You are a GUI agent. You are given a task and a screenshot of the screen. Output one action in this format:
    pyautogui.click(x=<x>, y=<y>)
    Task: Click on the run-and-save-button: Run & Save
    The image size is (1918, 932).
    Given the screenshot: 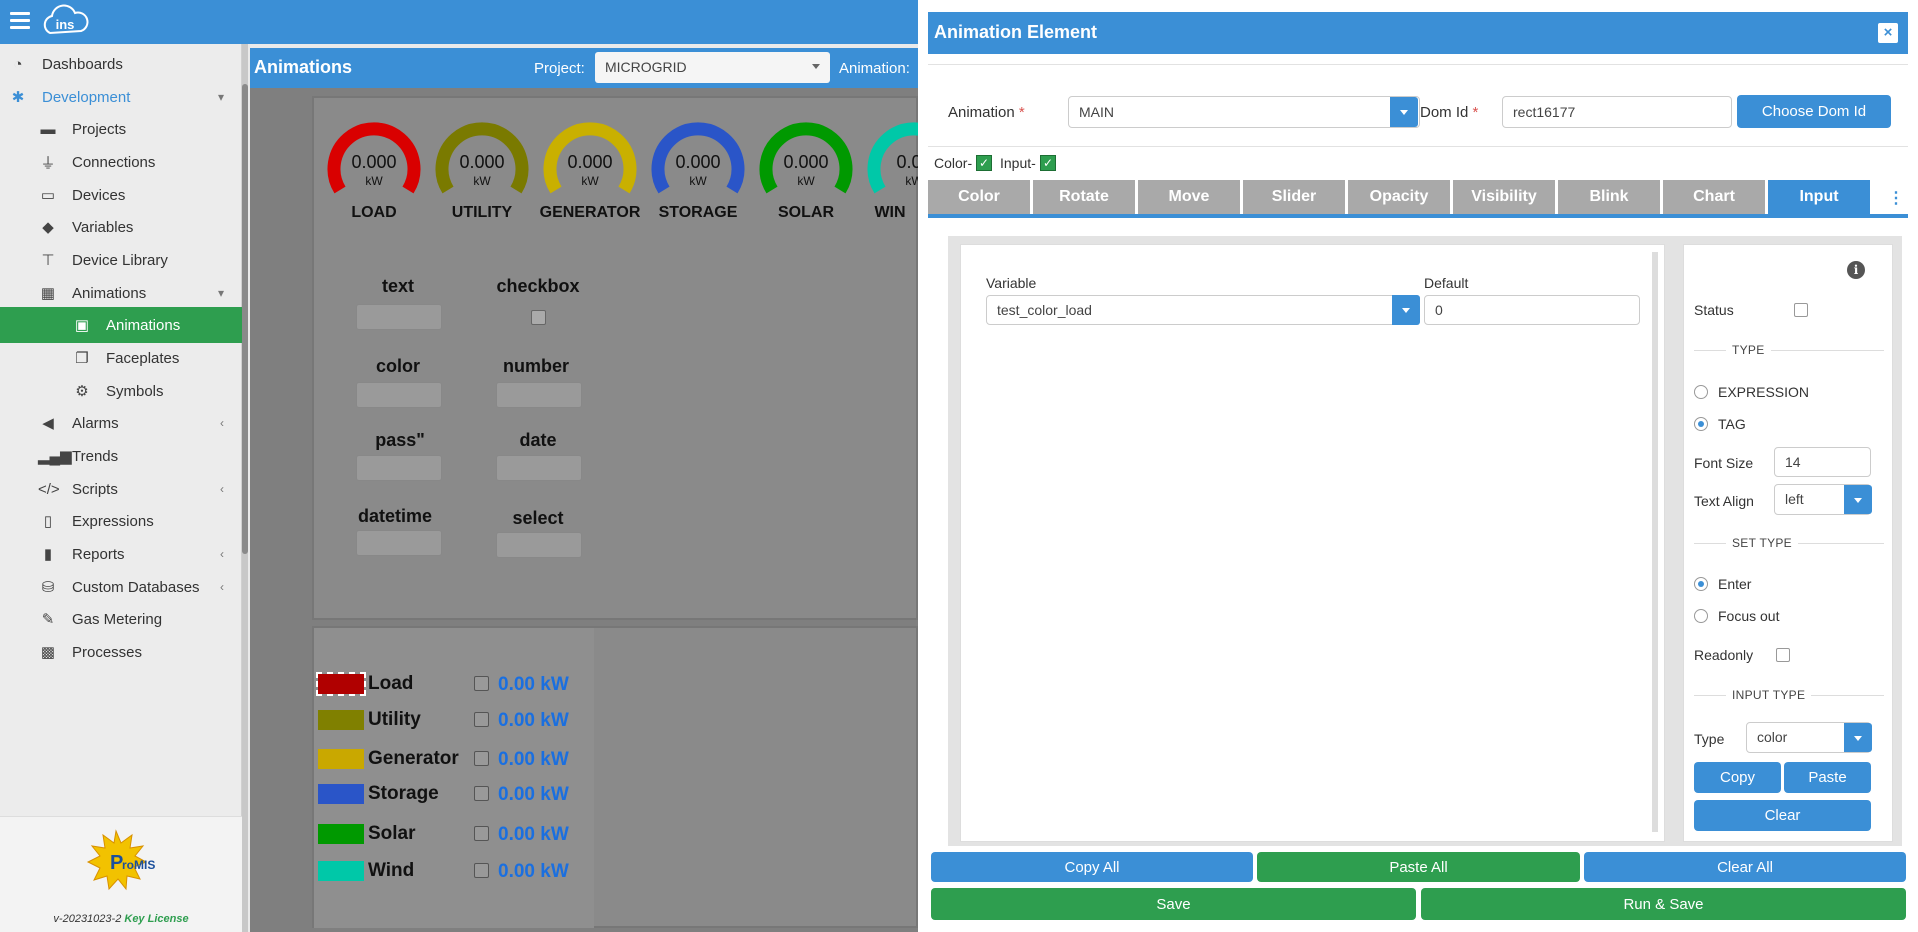 What is the action you would take?
    pyautogui.click(x=1663, y=904)
    